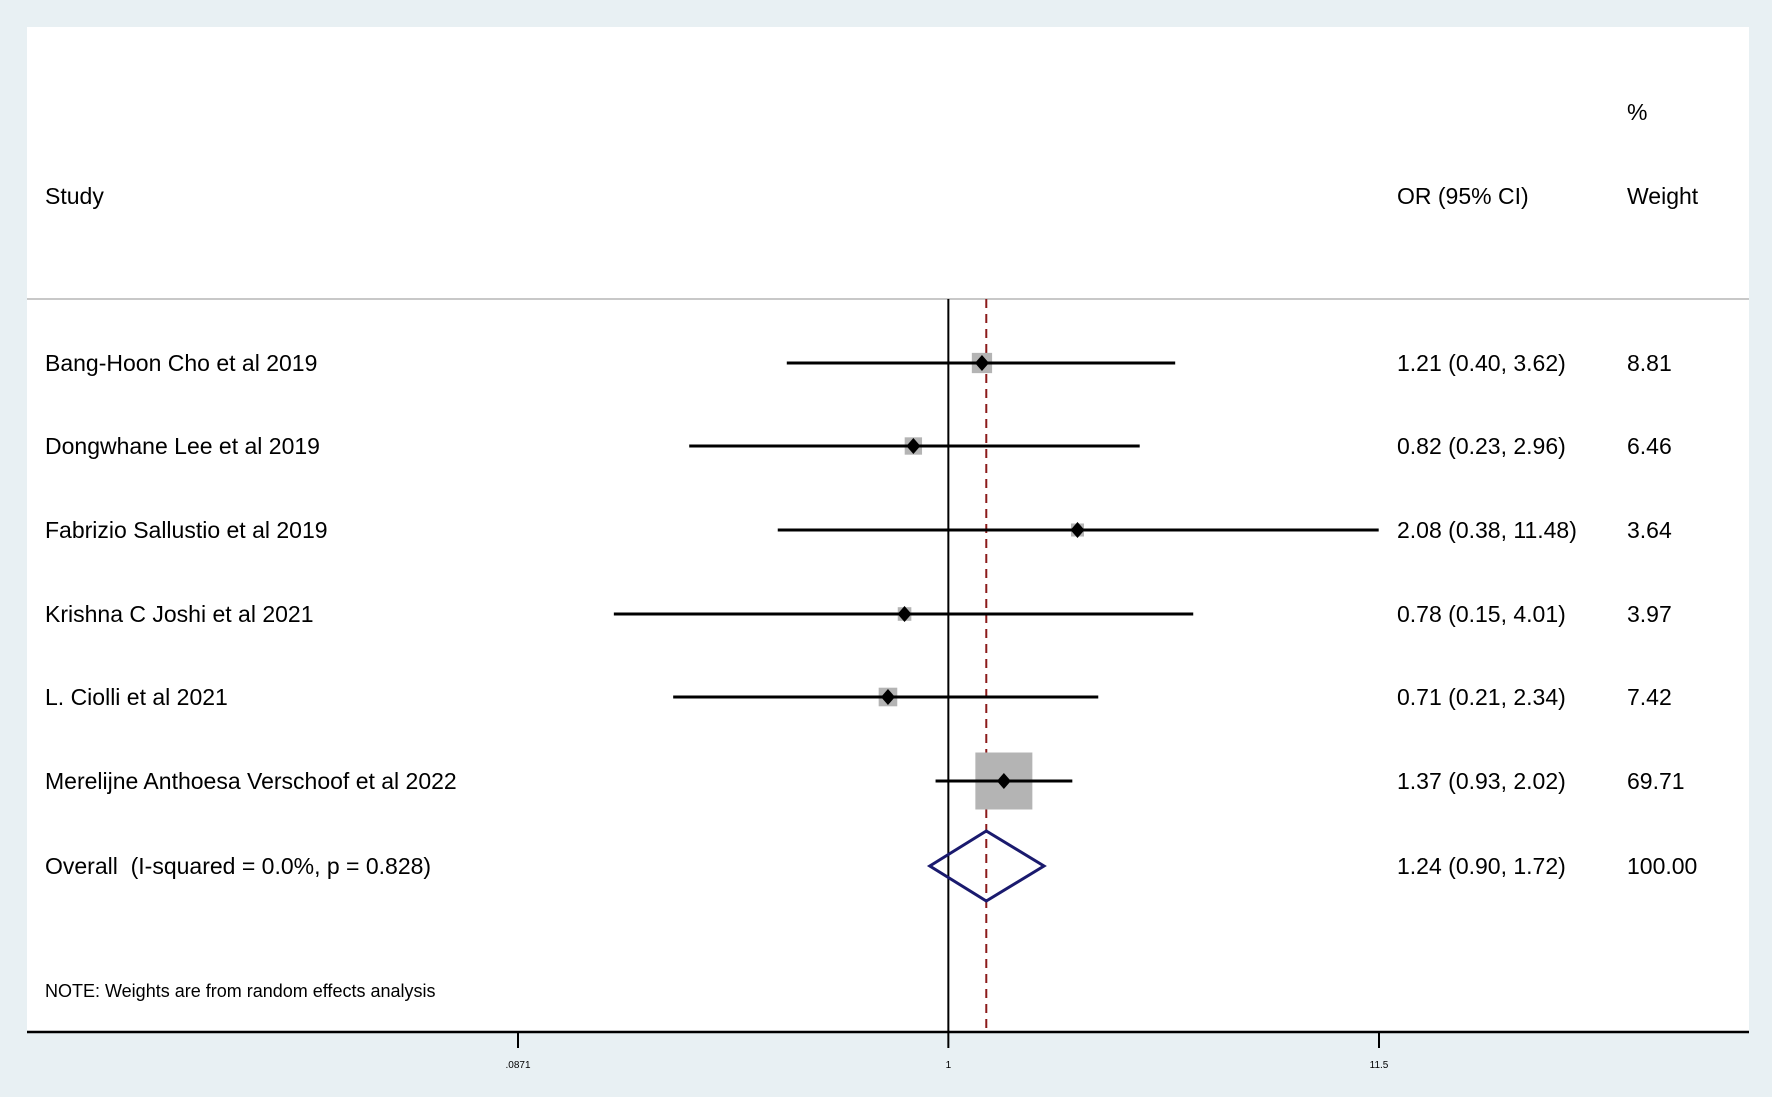  What do you see at coordinates (1656, 781) in the screenshot?
I see `weight-label: 69.71` at bounding box center [1656, 781].